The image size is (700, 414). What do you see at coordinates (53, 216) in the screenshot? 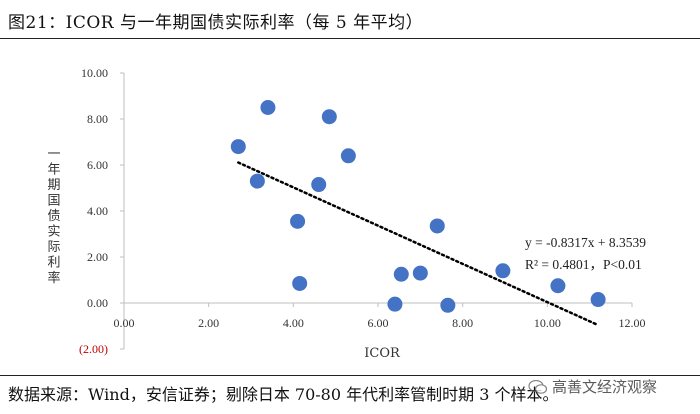
I see `y-axis-title: 一年期国债实际利率` at bounding box center [53, 216].